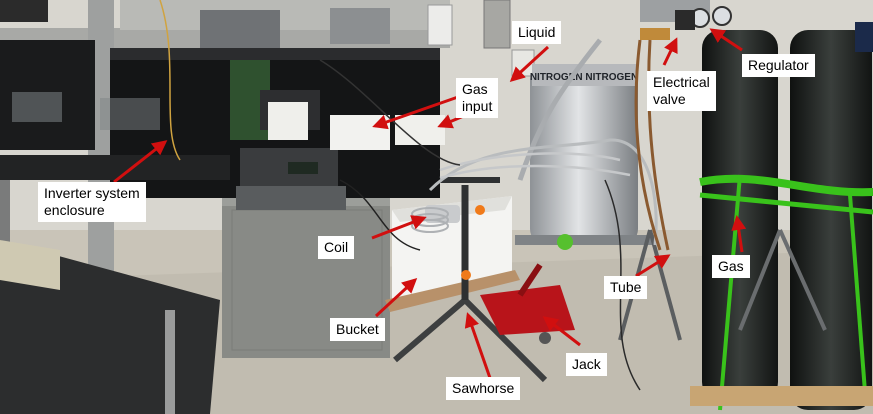  I want to click on instrument-lower, so click(291, 198).